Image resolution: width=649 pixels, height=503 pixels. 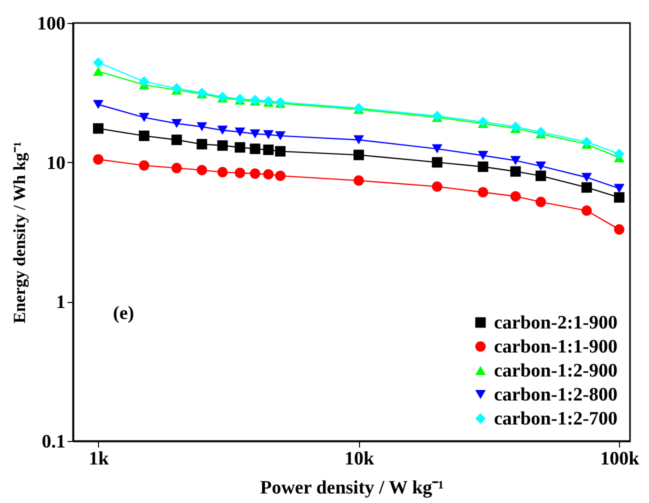 I want to click on legend-label: carbon-2:1-900, so click(x=556, y=323).